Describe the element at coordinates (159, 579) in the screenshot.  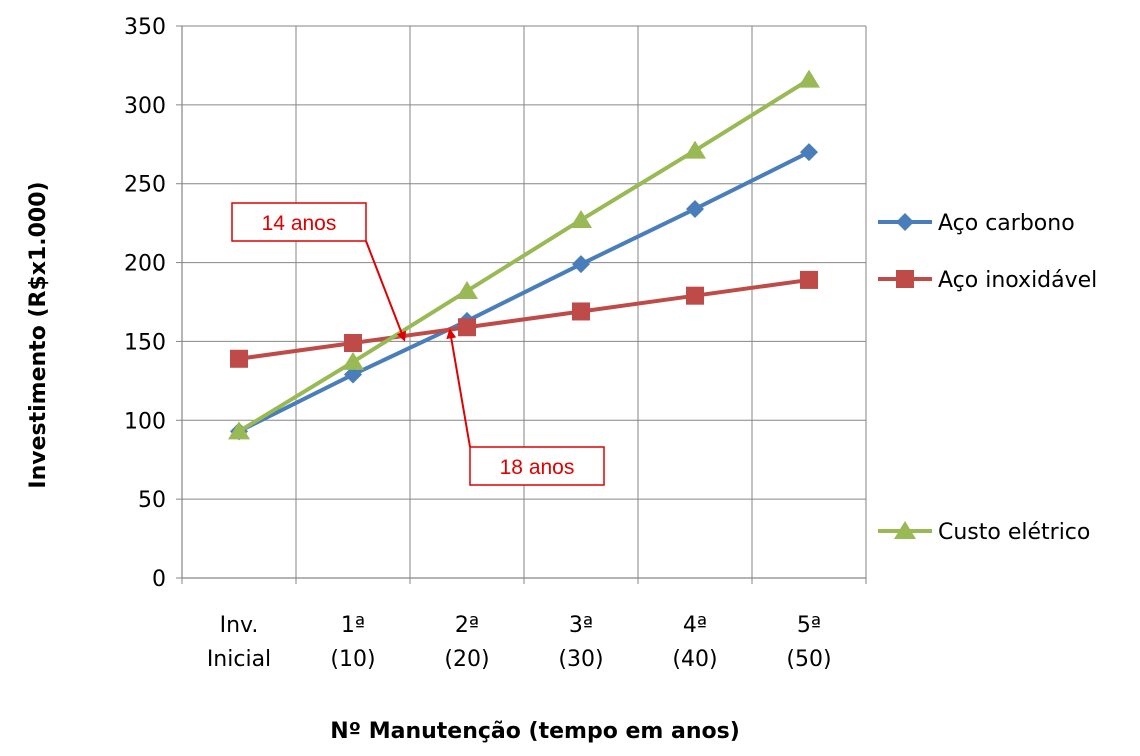
I see `y-tick-label: 0` at that location.